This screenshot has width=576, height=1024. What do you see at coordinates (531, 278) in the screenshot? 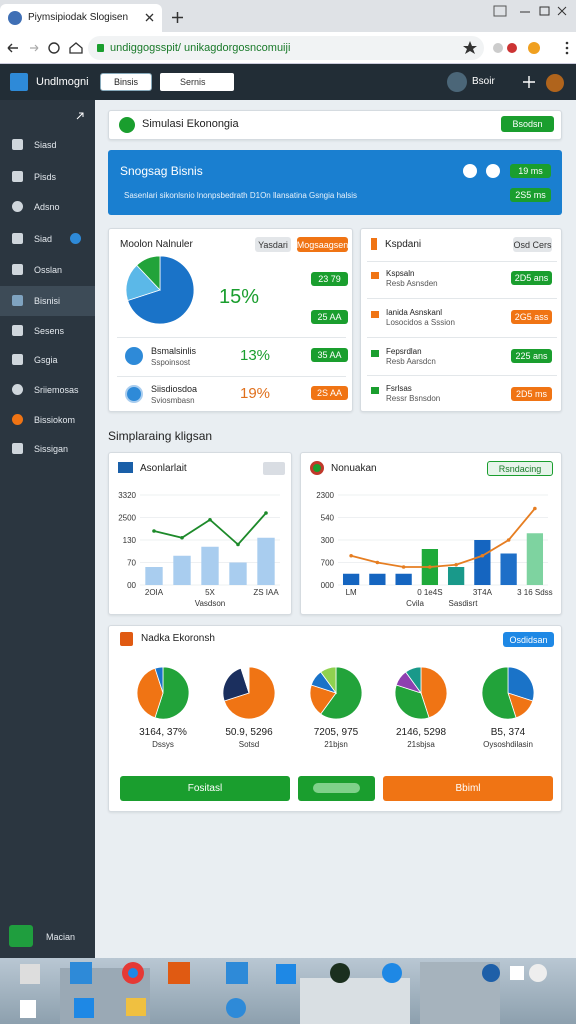
I see `badge: 2D5 ans` at bounding box center [531, 278].